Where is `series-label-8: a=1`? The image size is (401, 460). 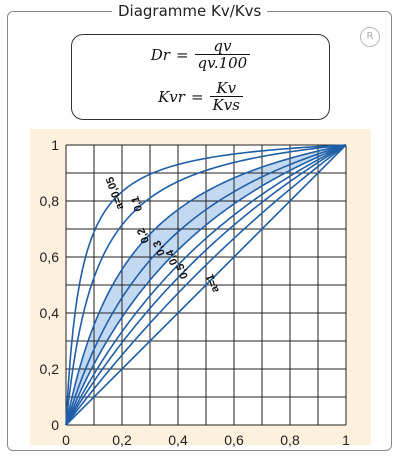 series-label-8: a=1 is located at coordinates (213, 283).